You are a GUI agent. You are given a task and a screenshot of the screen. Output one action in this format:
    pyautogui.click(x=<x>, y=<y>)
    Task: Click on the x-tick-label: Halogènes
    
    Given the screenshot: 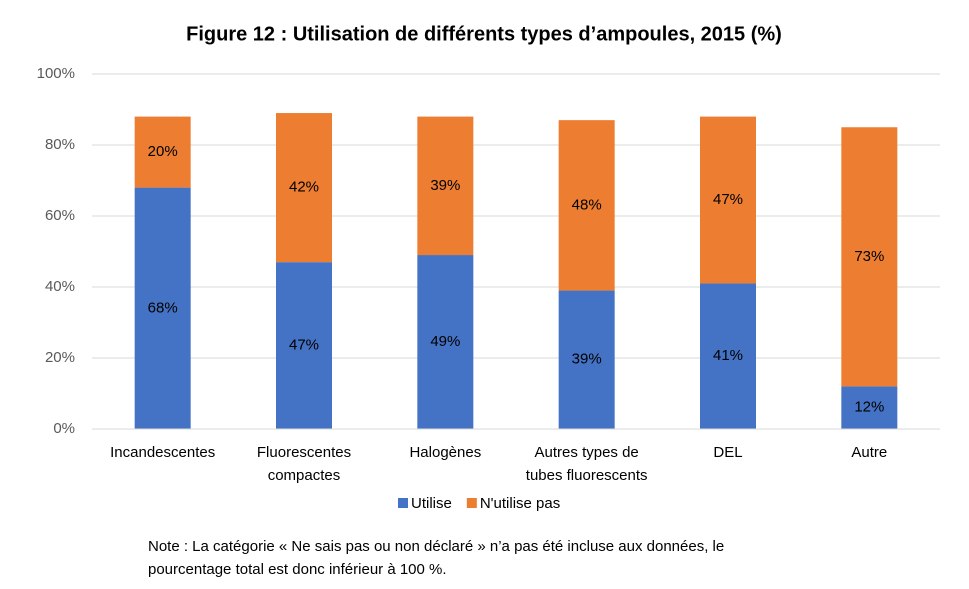 What is the action you would take?
    pyautogui.click(x=445, y=452)
    